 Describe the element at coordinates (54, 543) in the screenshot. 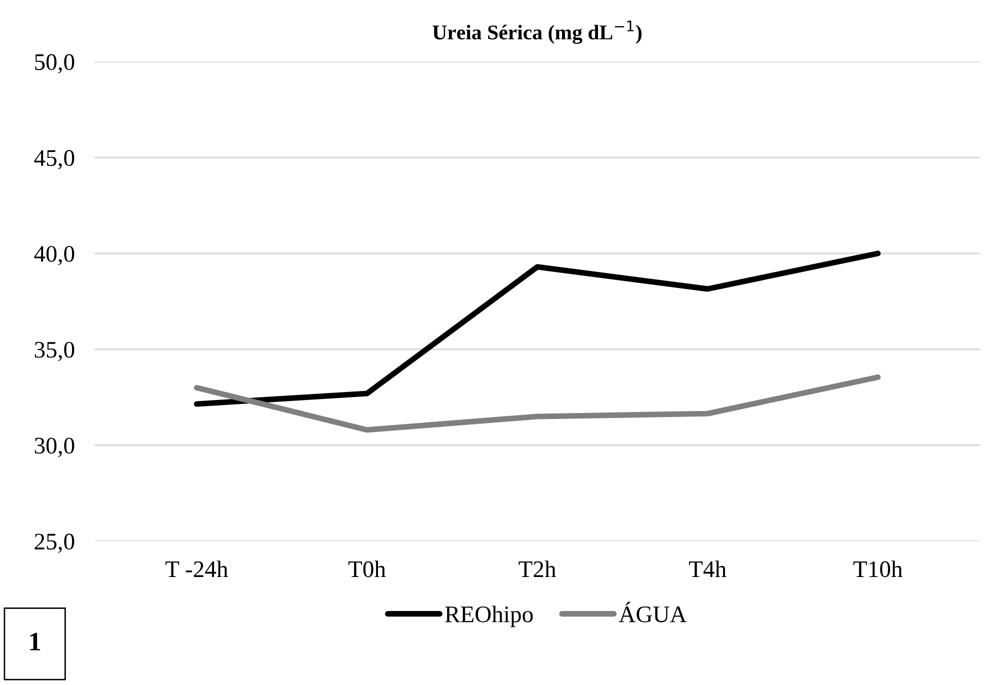

I see `y-tick-label: 25,0` at that location.